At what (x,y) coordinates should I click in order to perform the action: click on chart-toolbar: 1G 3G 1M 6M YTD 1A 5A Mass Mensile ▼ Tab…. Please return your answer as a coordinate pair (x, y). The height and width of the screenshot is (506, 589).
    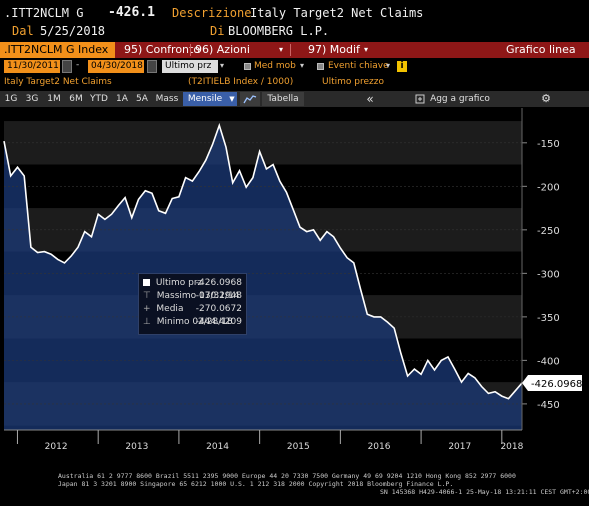
    Looking at the image, I should click on (294, 99).